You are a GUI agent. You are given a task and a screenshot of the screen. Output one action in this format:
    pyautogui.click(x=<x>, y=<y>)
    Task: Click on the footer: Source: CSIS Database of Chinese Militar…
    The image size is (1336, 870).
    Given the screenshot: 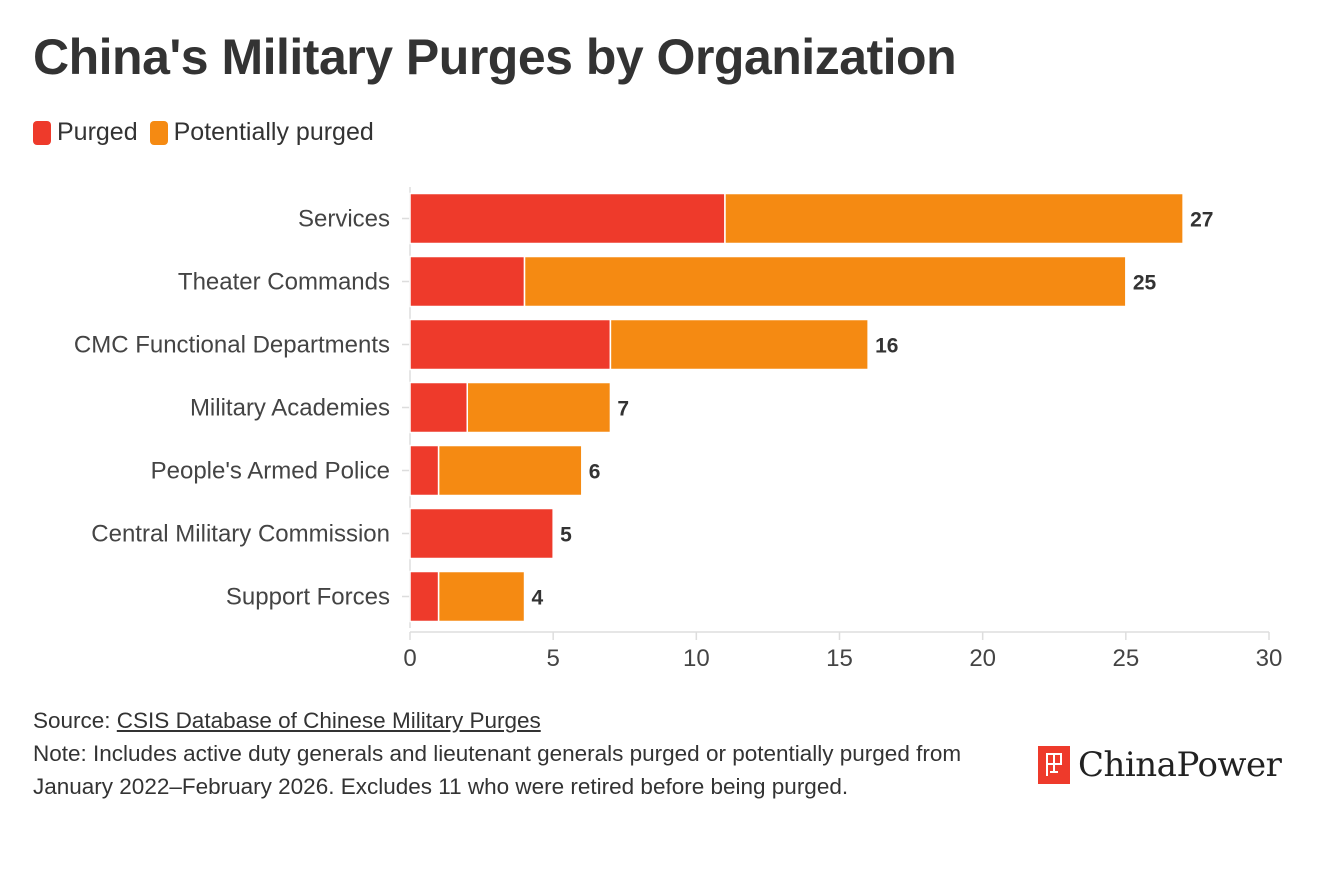 What is the action you would take?
    pyautogui.click(x=528, y=753)
    